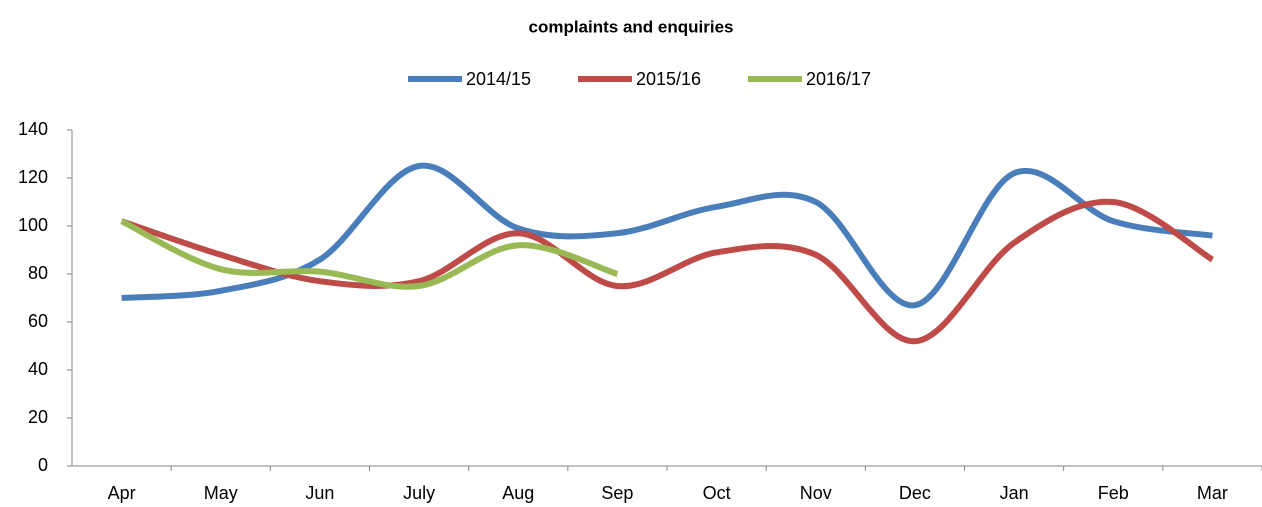 This screenshot has width=1262, height=507. What do you see at coordinates (122, 493) in the screenshot?
I see `x-tick-label: Apr` at bounding box center [122, 493].